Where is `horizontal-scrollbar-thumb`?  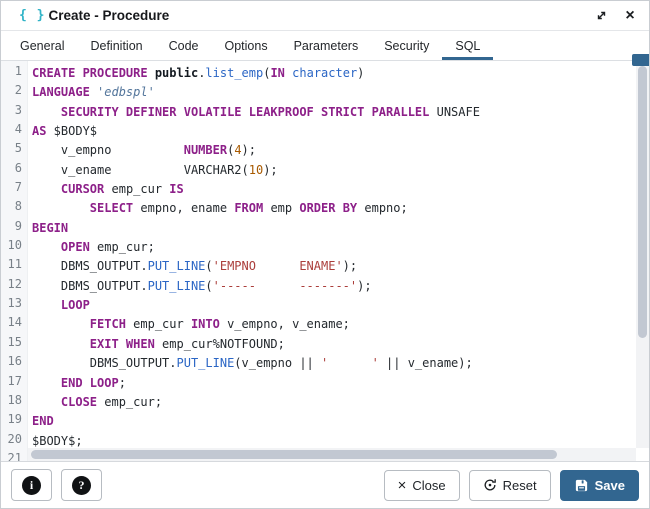 horizontal-scrollbar-thumb is located at coordinates (294, 454).